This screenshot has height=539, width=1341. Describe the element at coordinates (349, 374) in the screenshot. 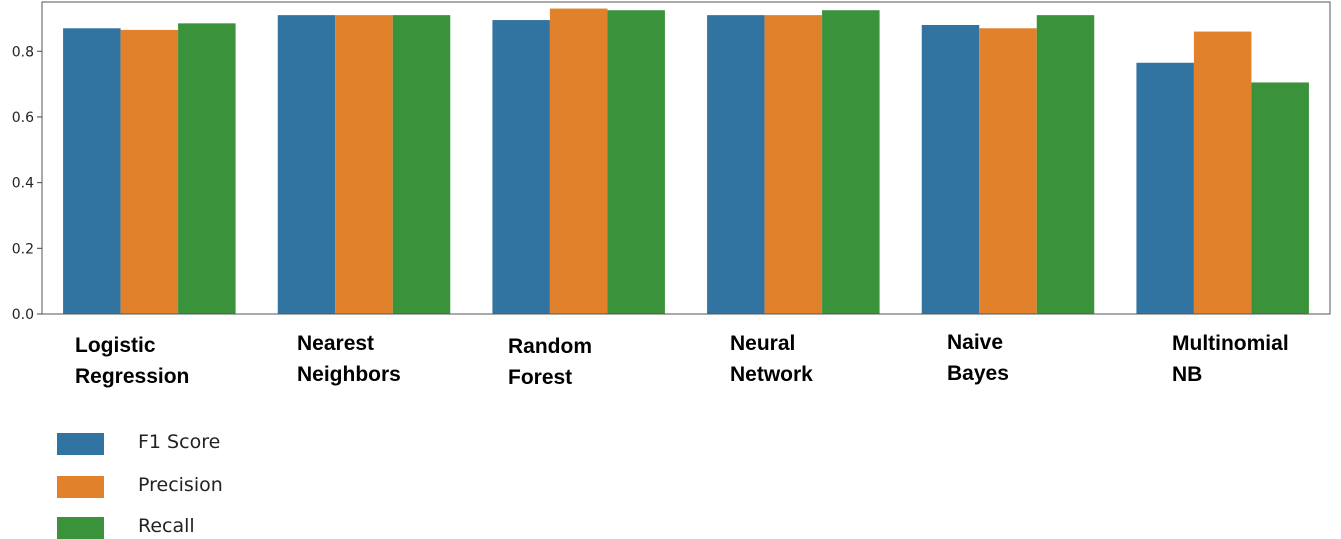

I see `x-category-label: Neighbors` at that location.